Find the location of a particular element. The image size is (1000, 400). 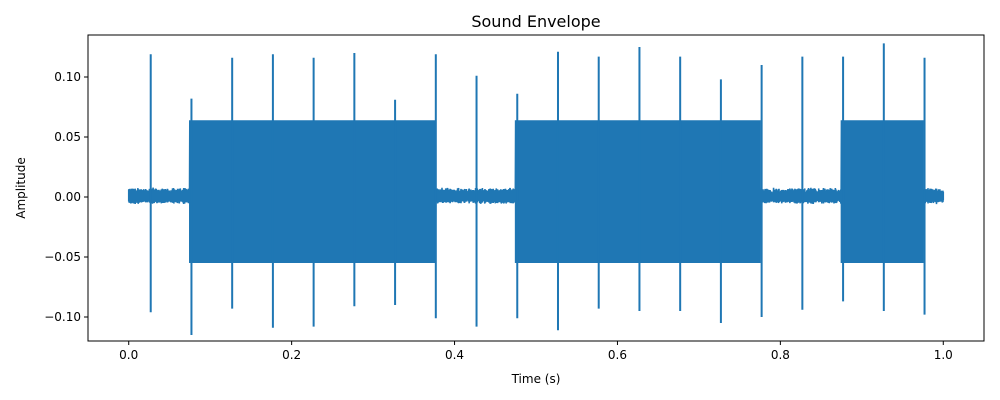

y-axis: −0.10 −0.05 0.00 0.05 0.10 is located at coordinates (66, 197).